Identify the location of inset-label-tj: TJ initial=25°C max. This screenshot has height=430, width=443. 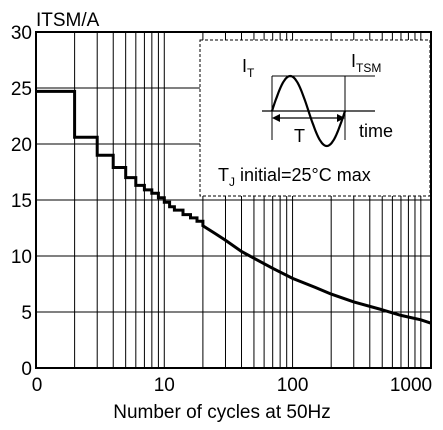
(294, 177).